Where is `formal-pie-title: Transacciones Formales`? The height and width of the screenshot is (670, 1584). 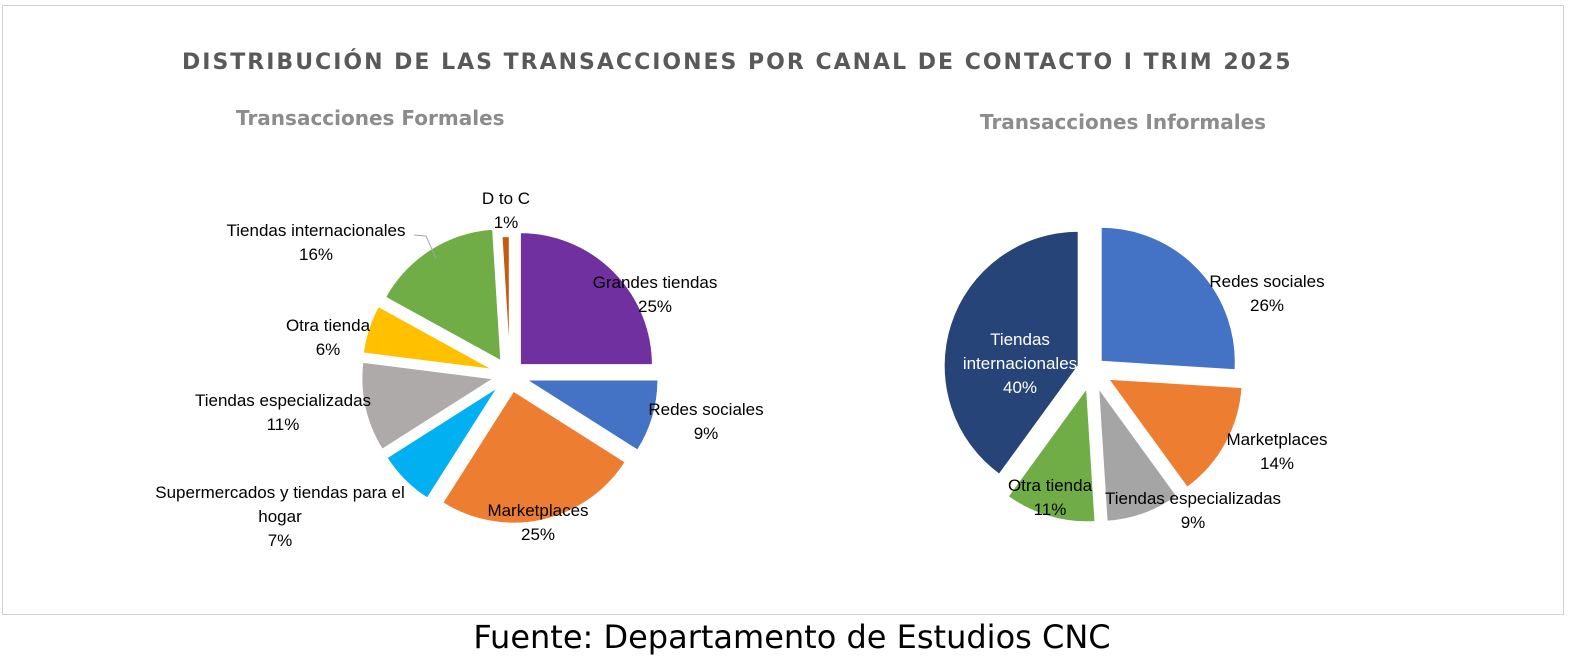 formal-pie-title: Transacciones Formales is located at coordinates (370, 118).